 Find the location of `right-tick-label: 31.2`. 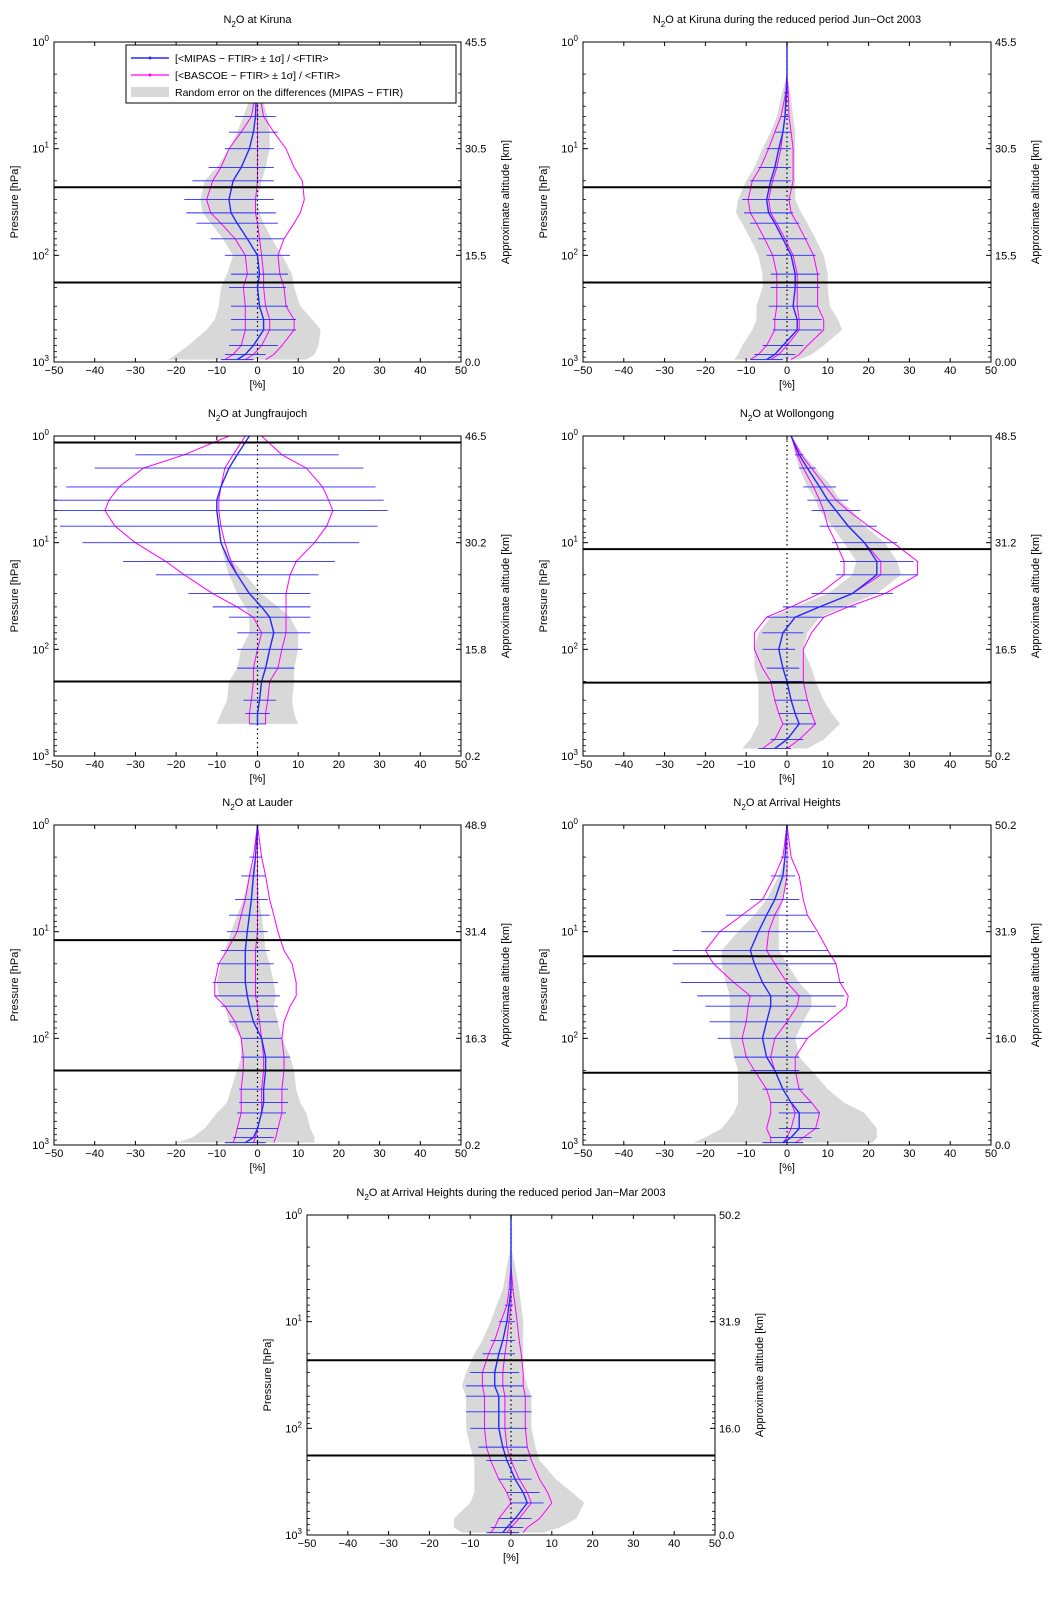

right-tick-label: 31.2 is located at coordinates (1005, 544).